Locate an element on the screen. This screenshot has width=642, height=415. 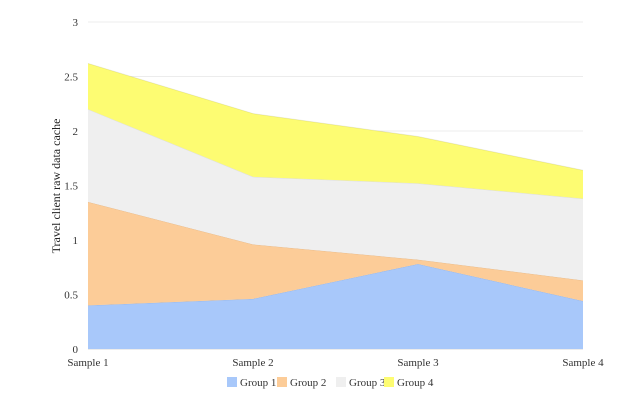
x-tick-label: Sample 3 is located at coordinates (418, 363).